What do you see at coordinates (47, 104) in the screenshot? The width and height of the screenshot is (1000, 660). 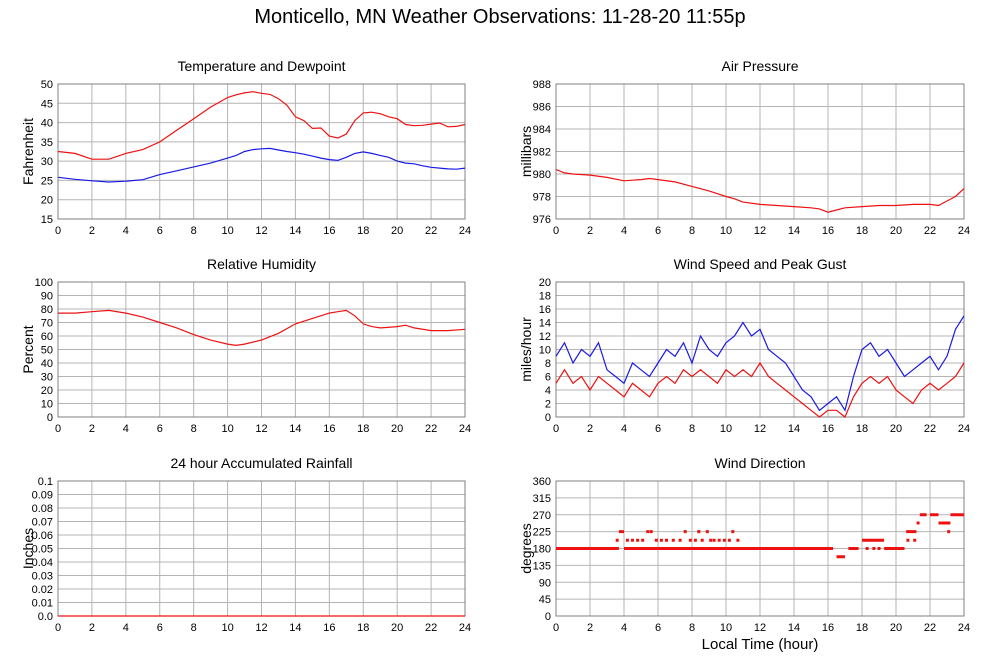 I see `temp-ytick-label: 45` at bounding box center [47, 104].